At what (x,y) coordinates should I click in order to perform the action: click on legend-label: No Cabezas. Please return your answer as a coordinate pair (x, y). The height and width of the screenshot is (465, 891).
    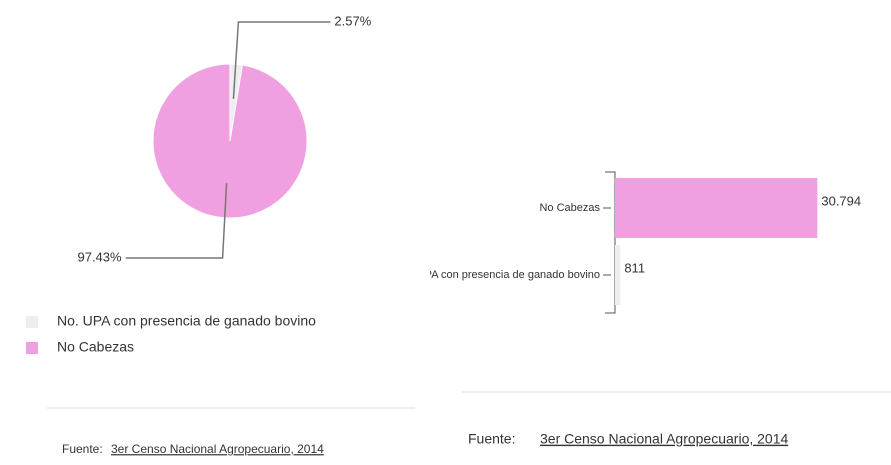
    Looking at the image, I should click on (95, 347).